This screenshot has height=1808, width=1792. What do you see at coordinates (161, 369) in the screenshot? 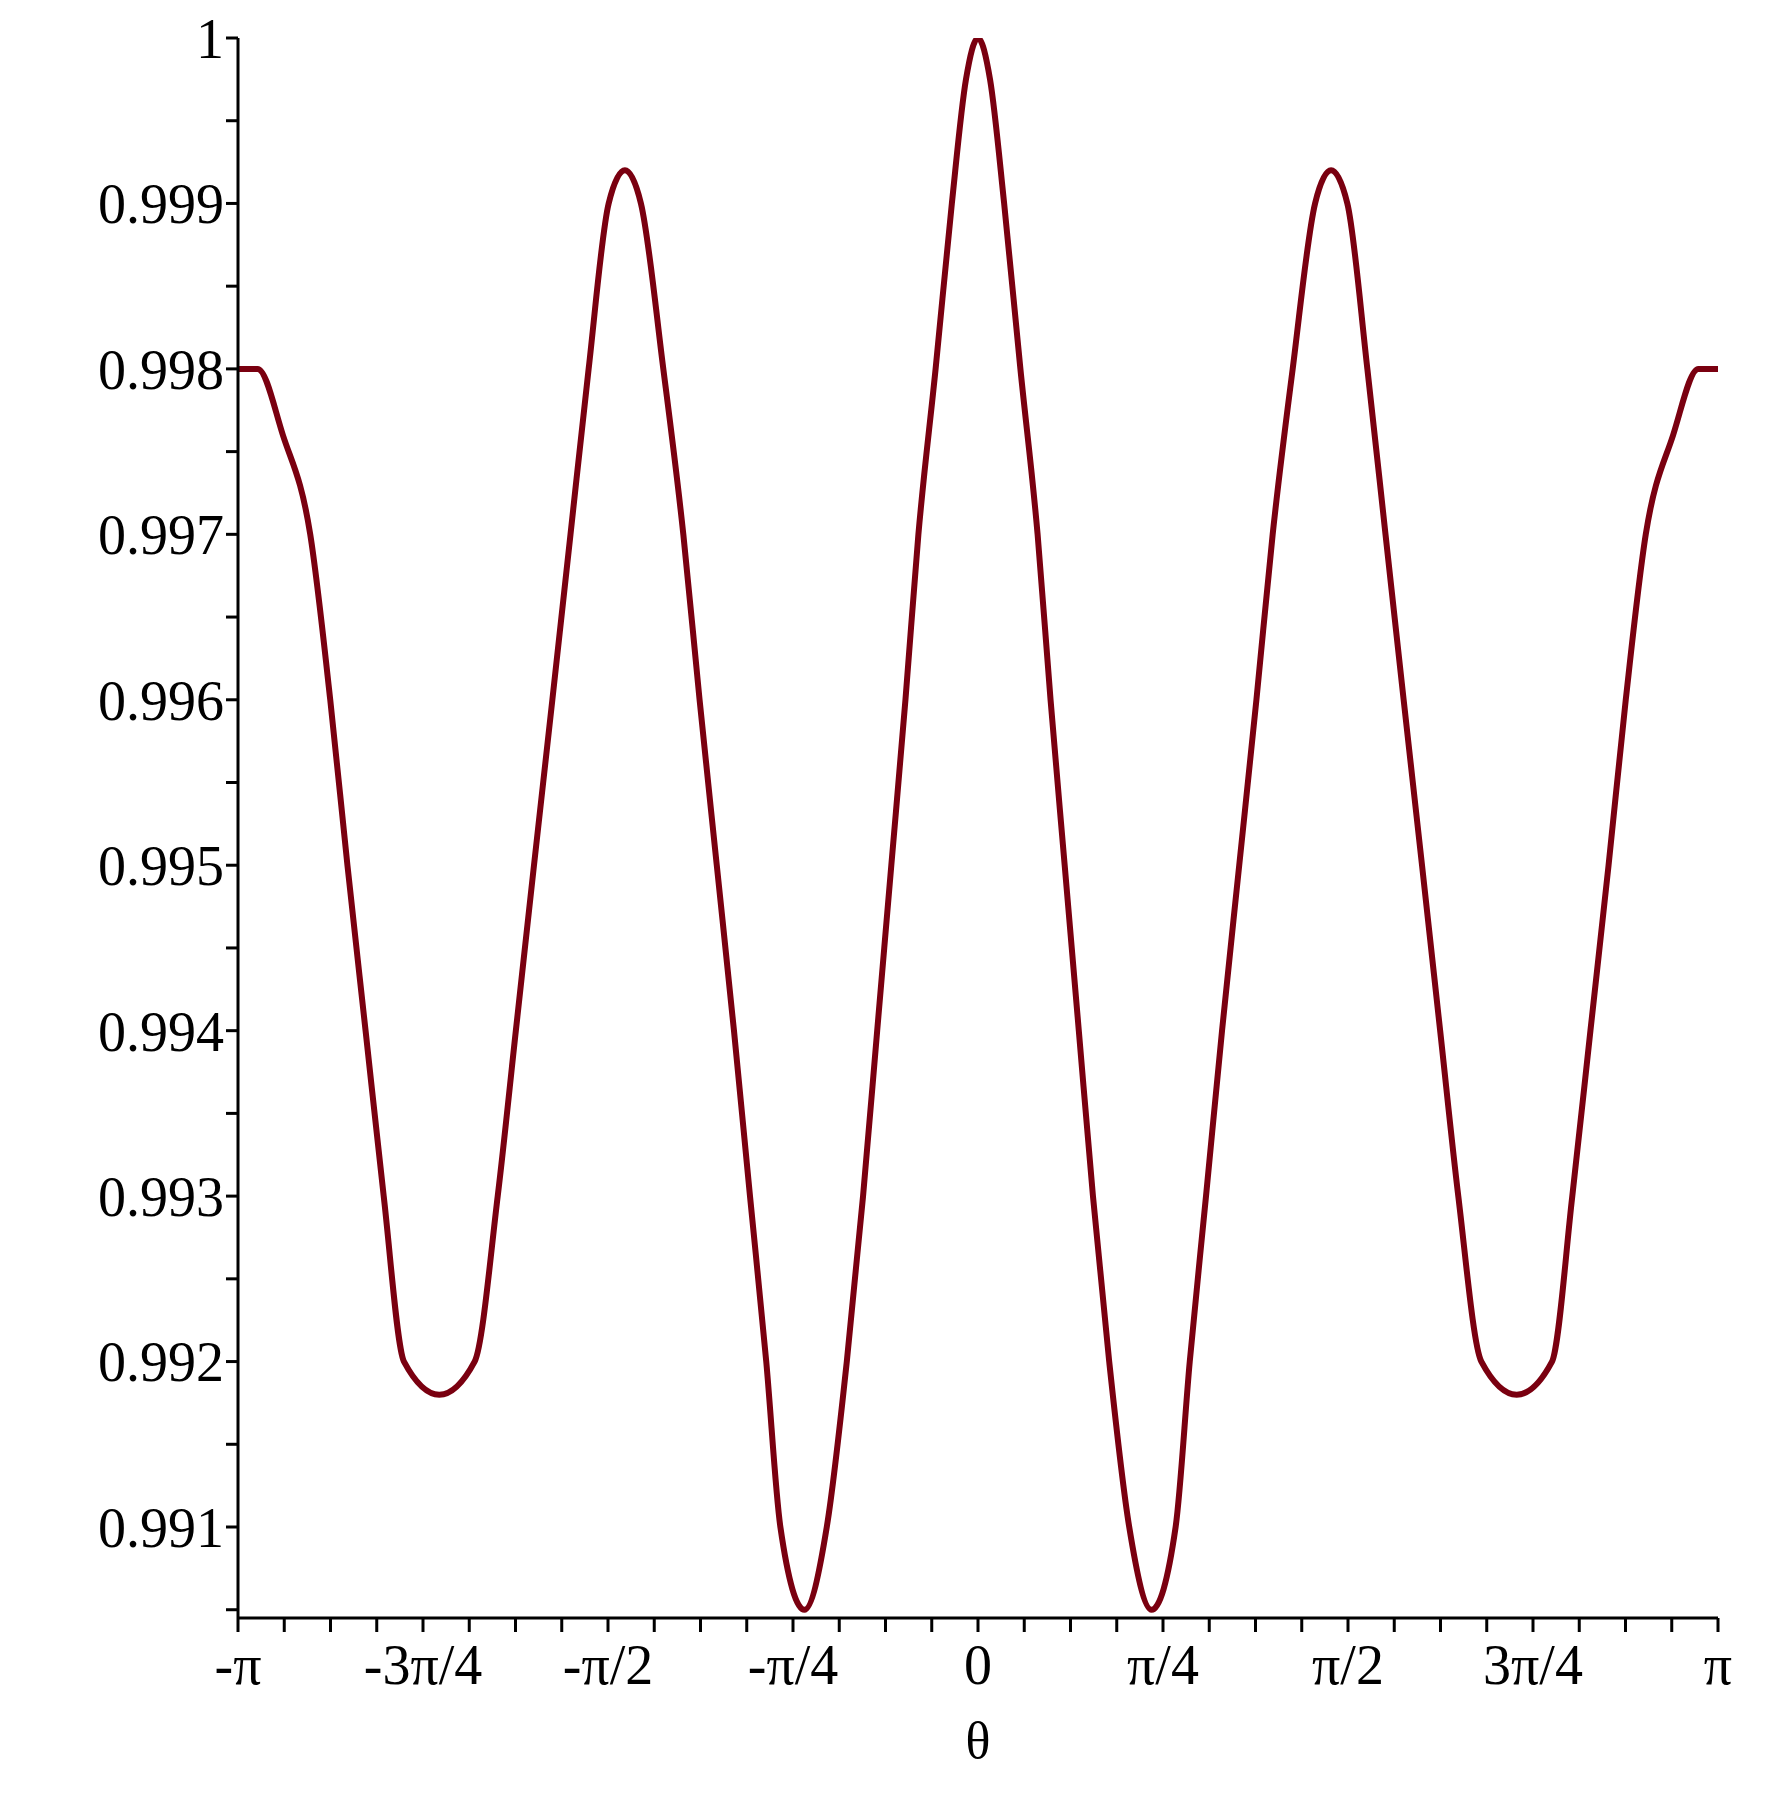
I see `y-tick-label: 0.998` at bounding box center [161, 369].